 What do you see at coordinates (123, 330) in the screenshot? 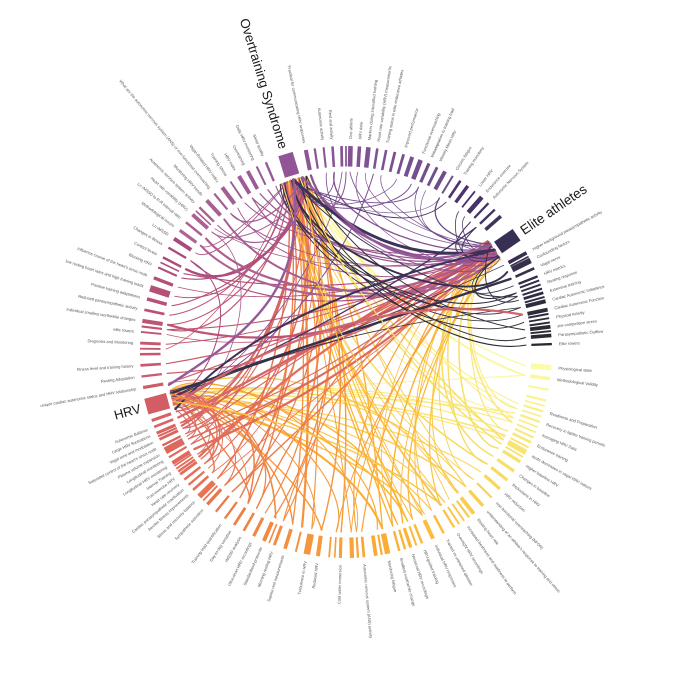
I see `svg-text: elite rowers` at bounding box center [123, 330].